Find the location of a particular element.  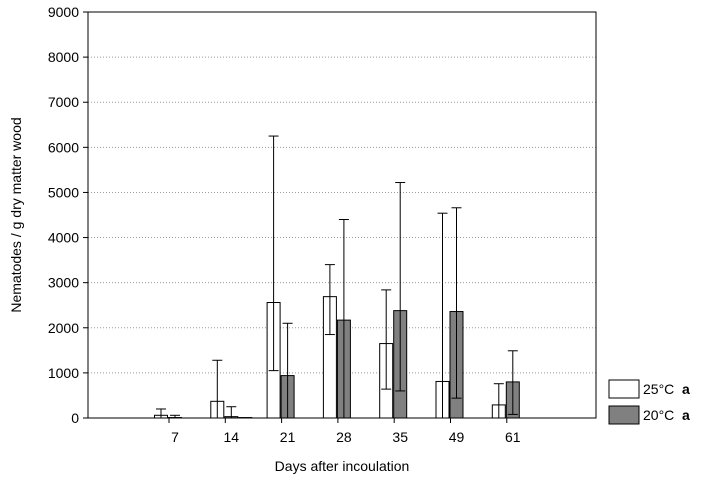

y-tick-label: 4000 is located at coordinates (63, 238).